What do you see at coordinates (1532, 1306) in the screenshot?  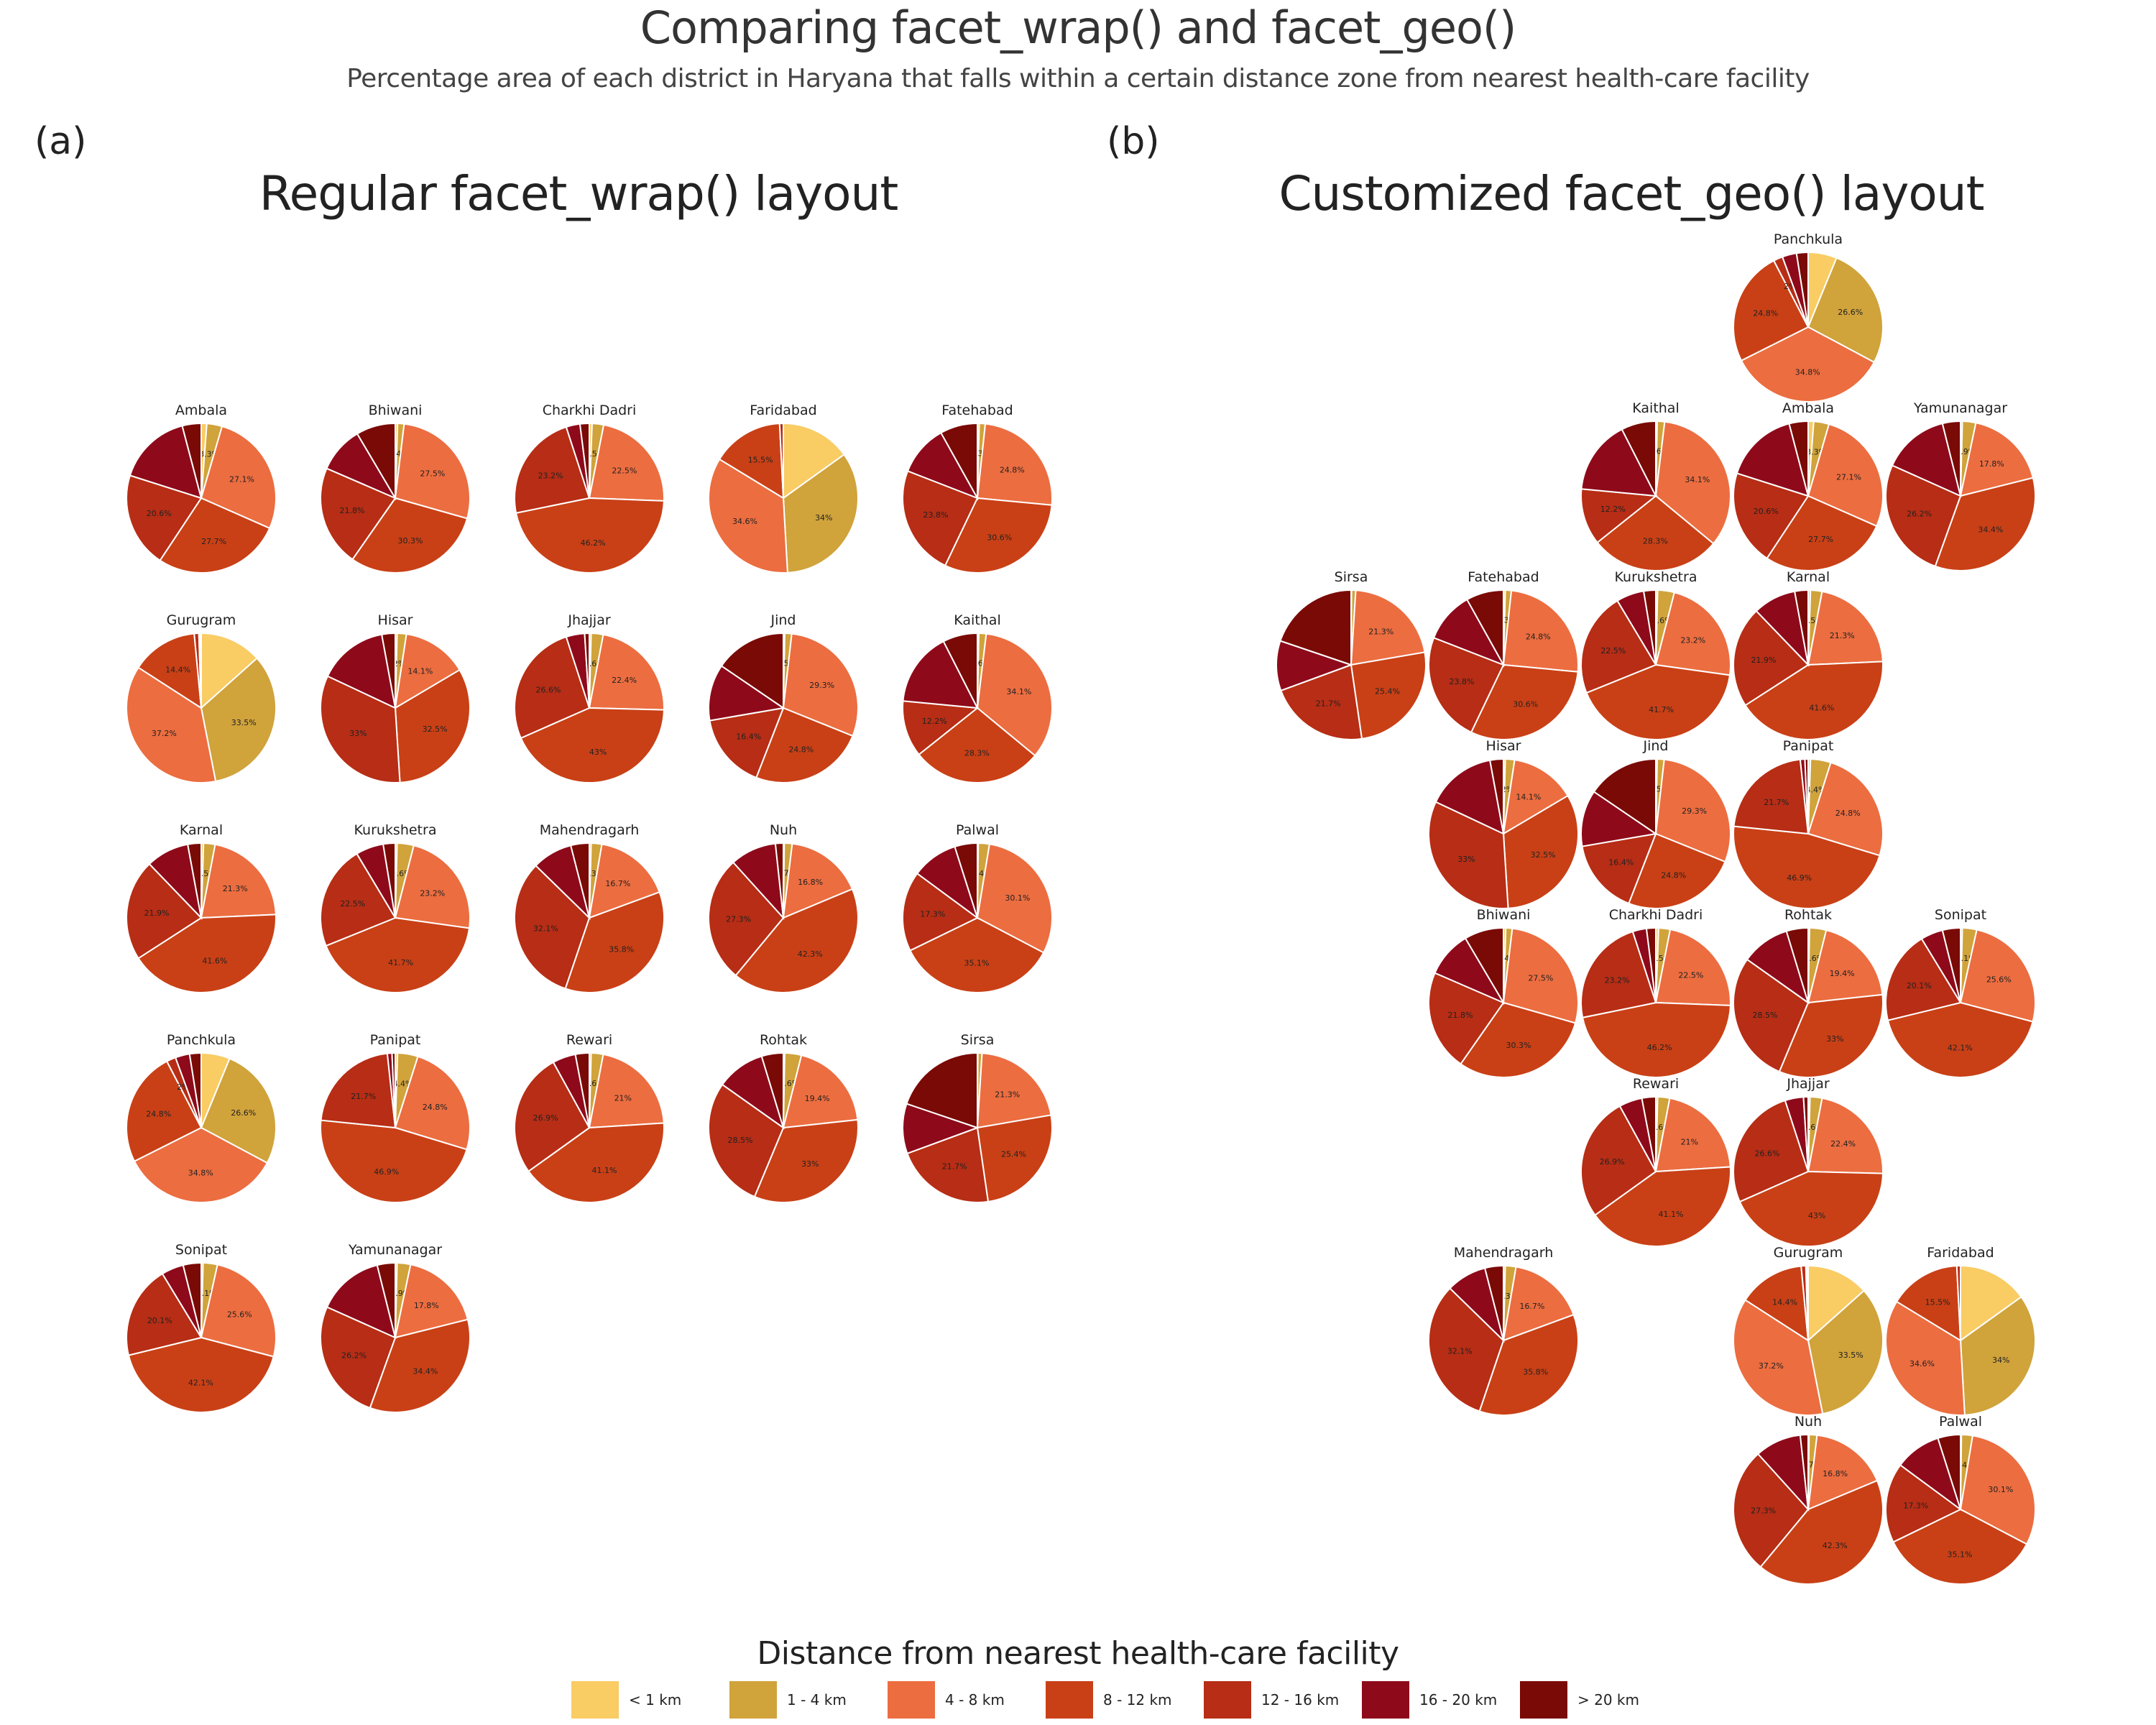 I see `geo-slice-label-mahendragarh-2: 16.7%` at bounding box center [1532, 1306].